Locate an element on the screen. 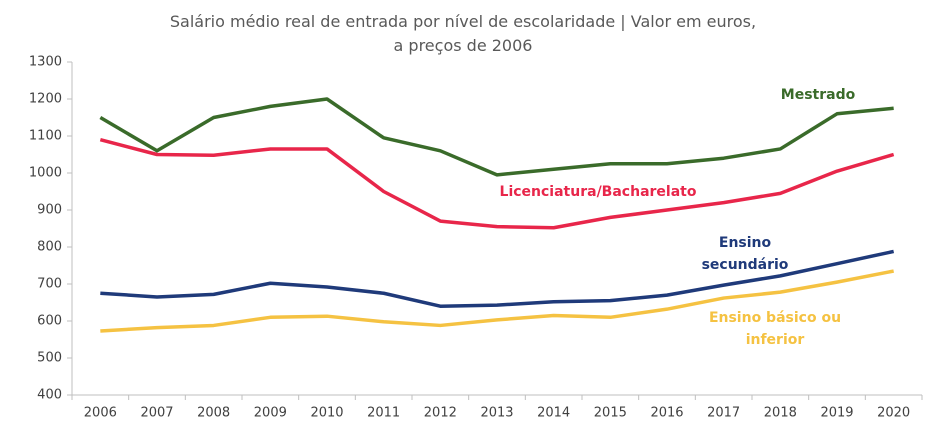  x-tick-label: 2016 is located at coordinates (666, 413).